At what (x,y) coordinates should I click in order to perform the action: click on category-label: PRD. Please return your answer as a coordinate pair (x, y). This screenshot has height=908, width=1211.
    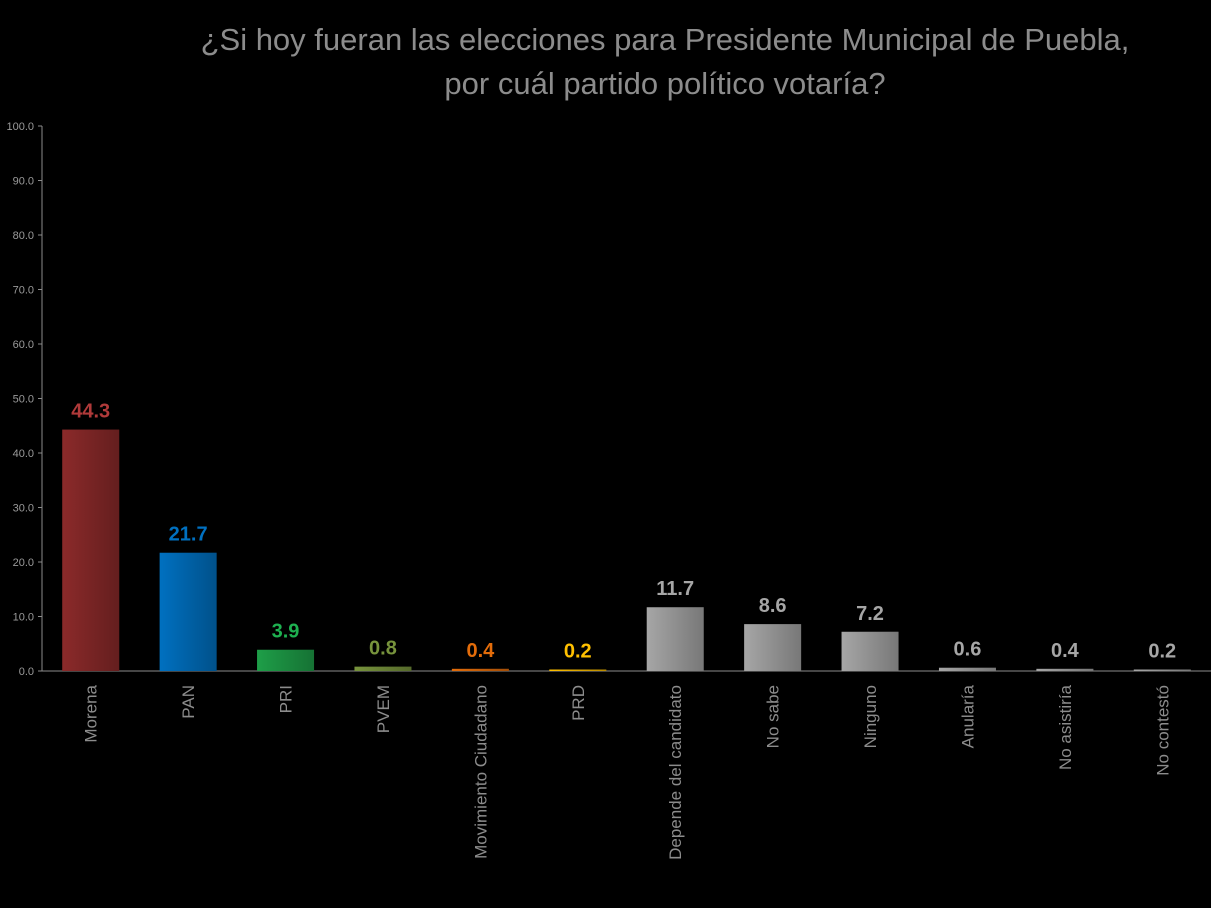
    Looking at the image, I should click on (578, 703).